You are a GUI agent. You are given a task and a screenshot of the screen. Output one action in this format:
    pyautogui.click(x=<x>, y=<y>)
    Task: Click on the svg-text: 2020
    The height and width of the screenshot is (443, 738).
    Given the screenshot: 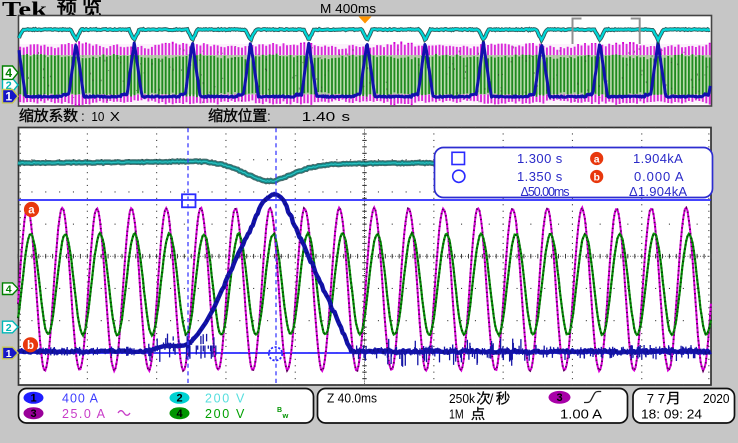 What is the action you would take?
    pyautogui.click(x=716, y=398)
    